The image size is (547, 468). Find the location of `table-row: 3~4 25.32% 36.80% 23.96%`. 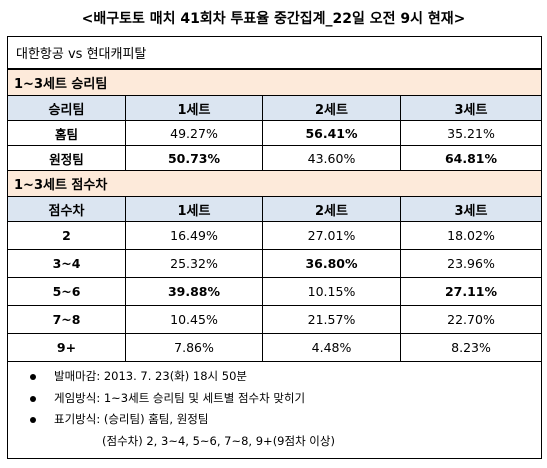

table-row: 3~4 25.32% 36.80% 23.96% is located at coordinates (274, 263).